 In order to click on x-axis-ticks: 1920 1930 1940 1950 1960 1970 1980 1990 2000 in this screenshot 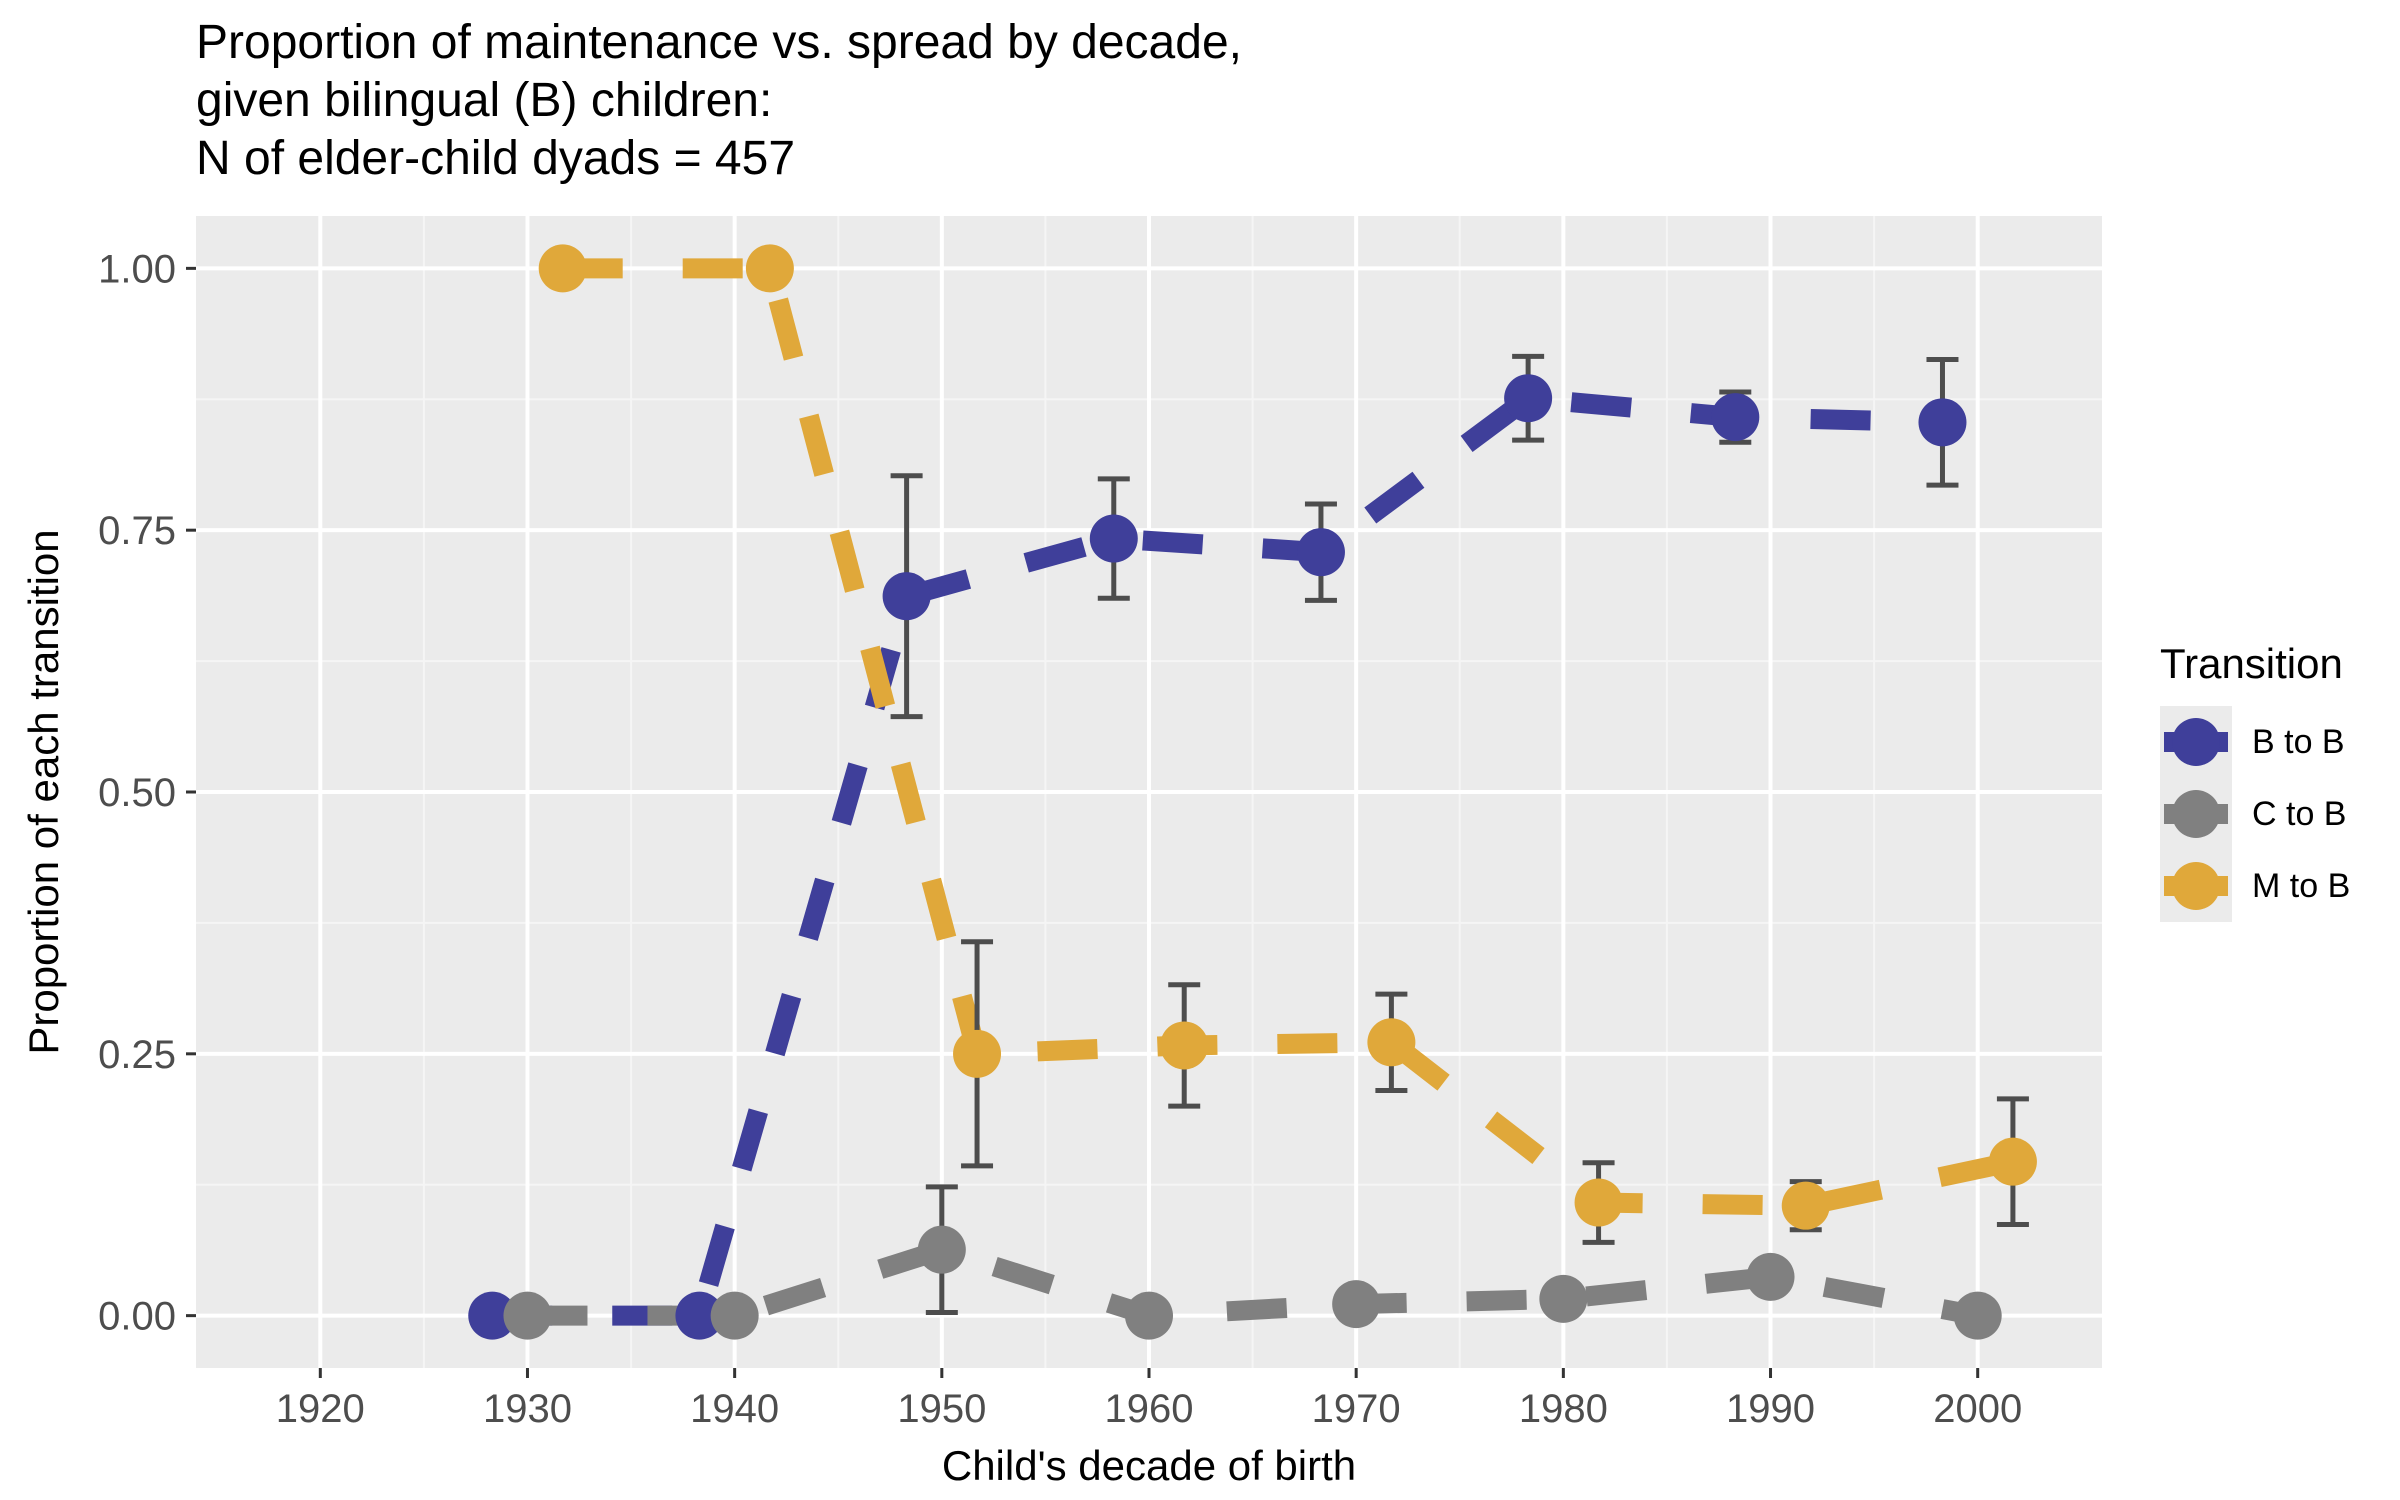, I will do `click(1149, 1399)`.